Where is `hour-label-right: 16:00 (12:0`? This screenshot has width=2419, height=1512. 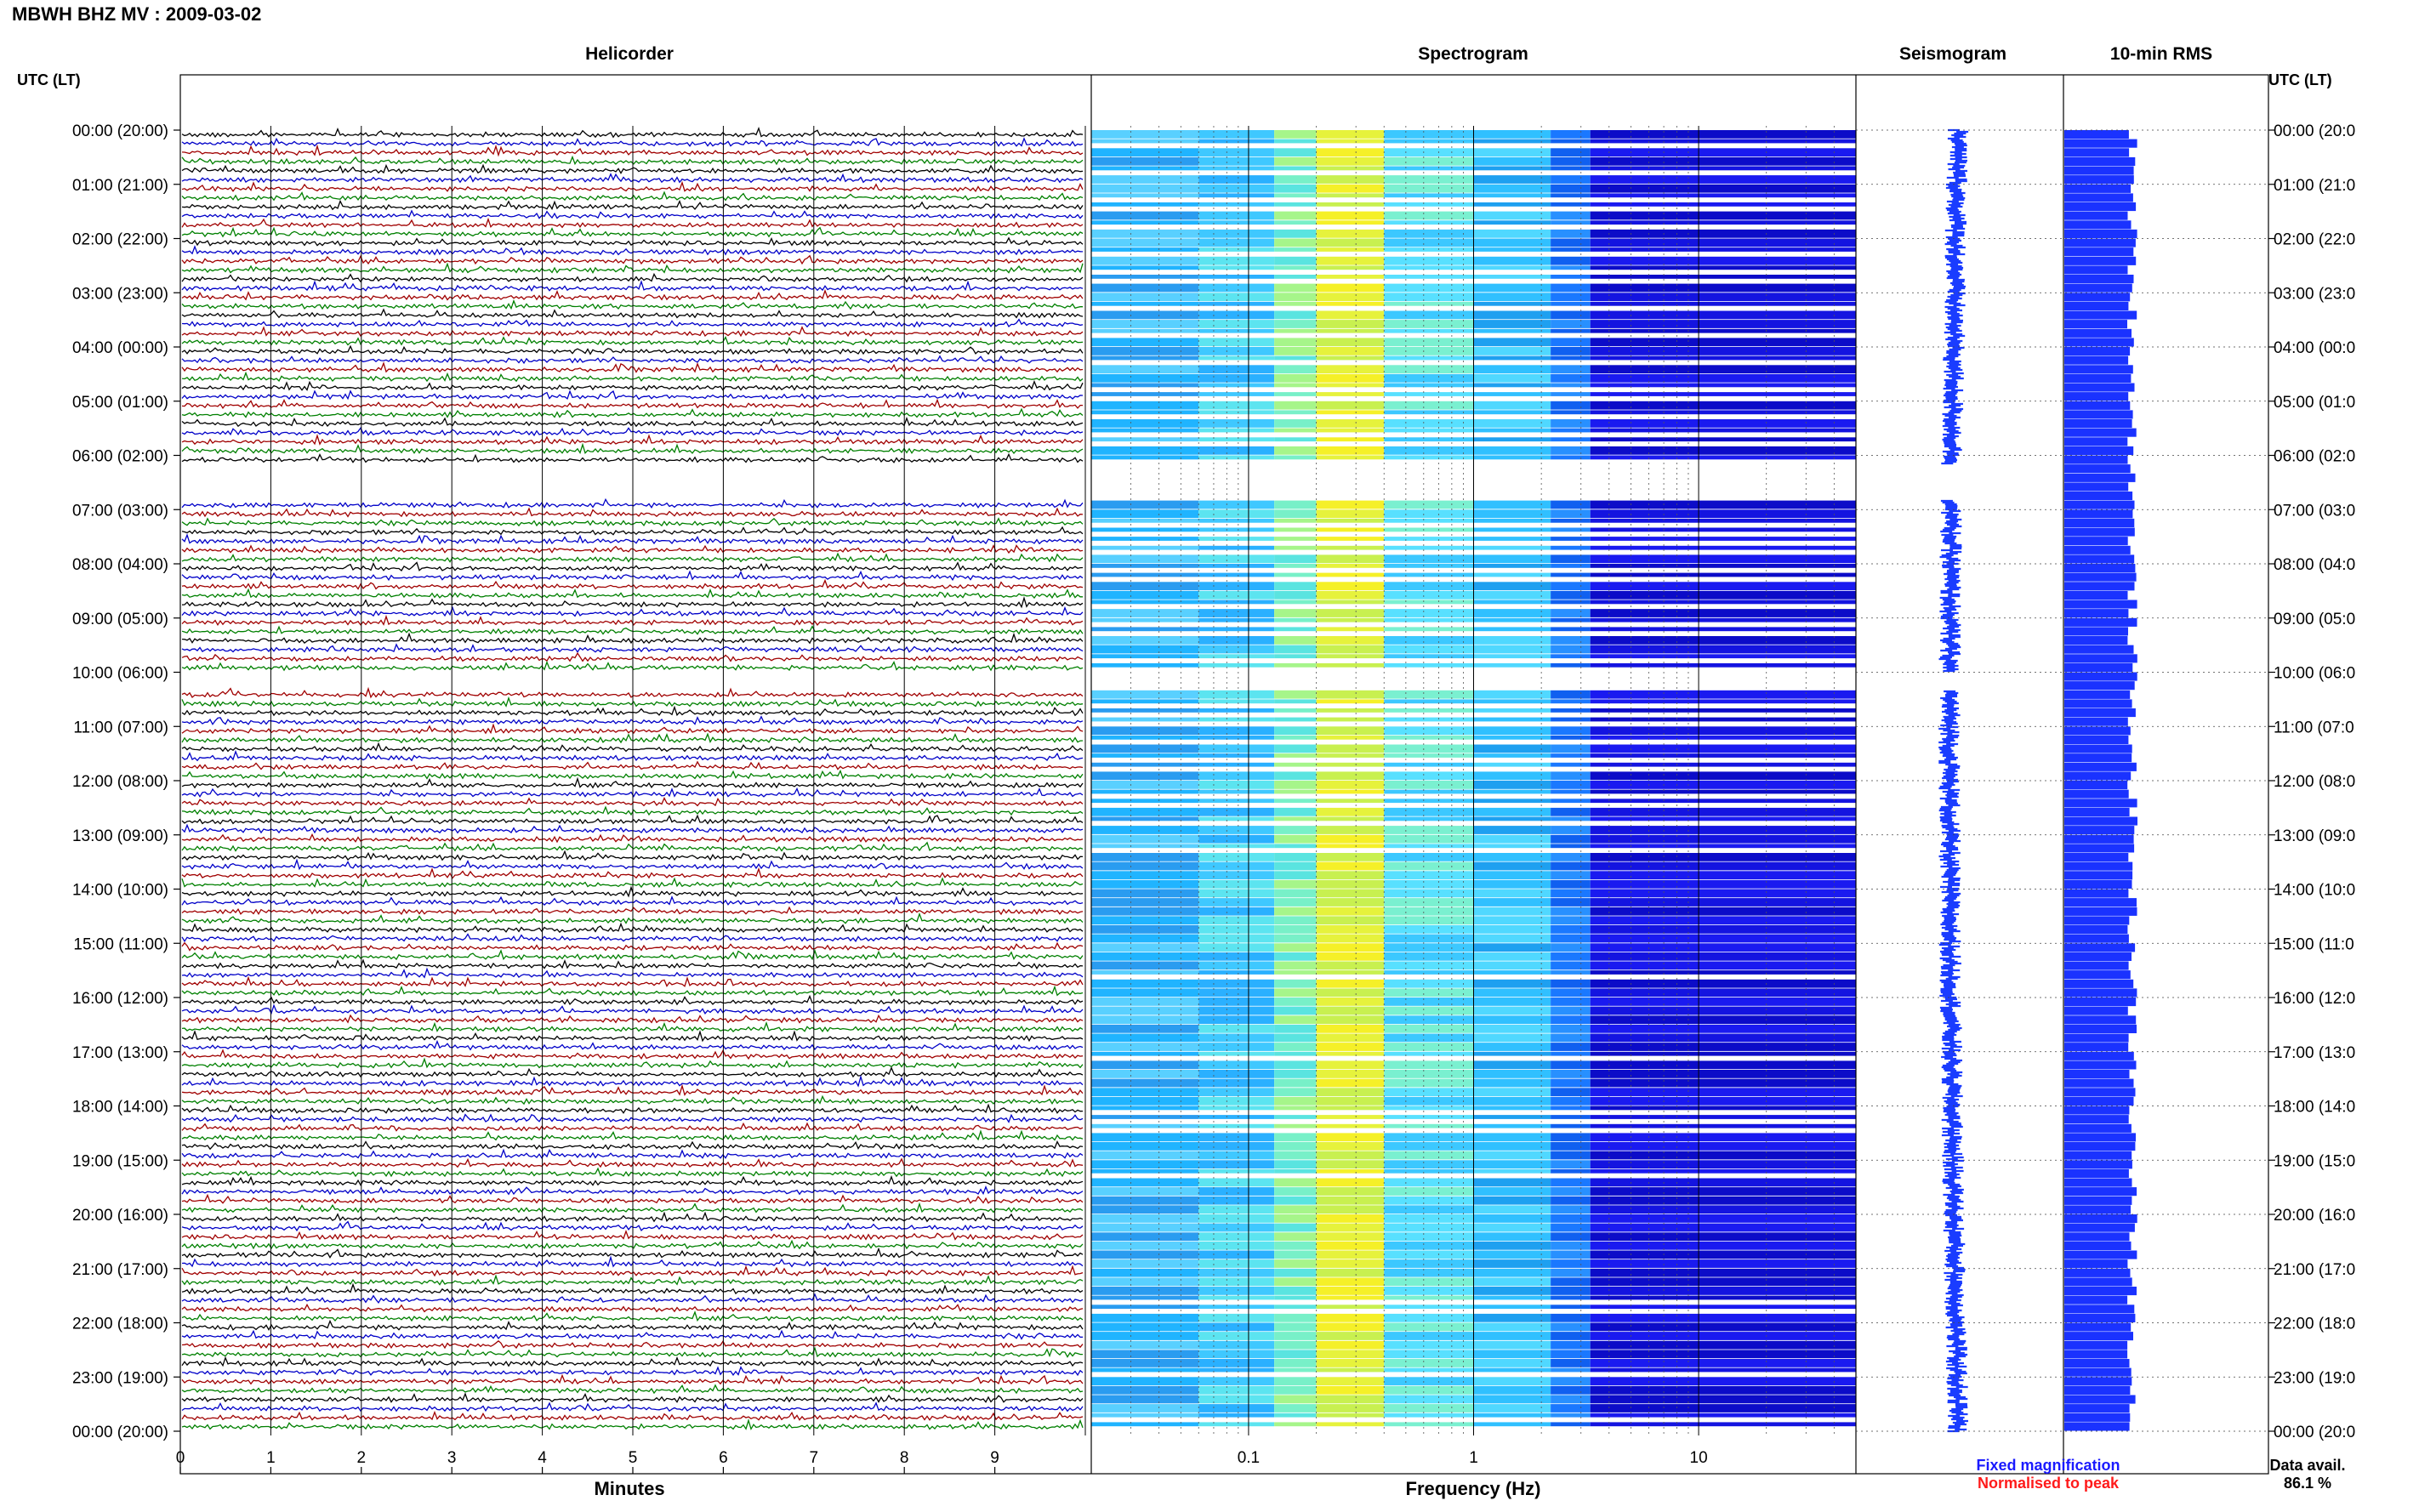 hour-label-right: 16:00 (12:0 is located at coordinates (2314, 999).